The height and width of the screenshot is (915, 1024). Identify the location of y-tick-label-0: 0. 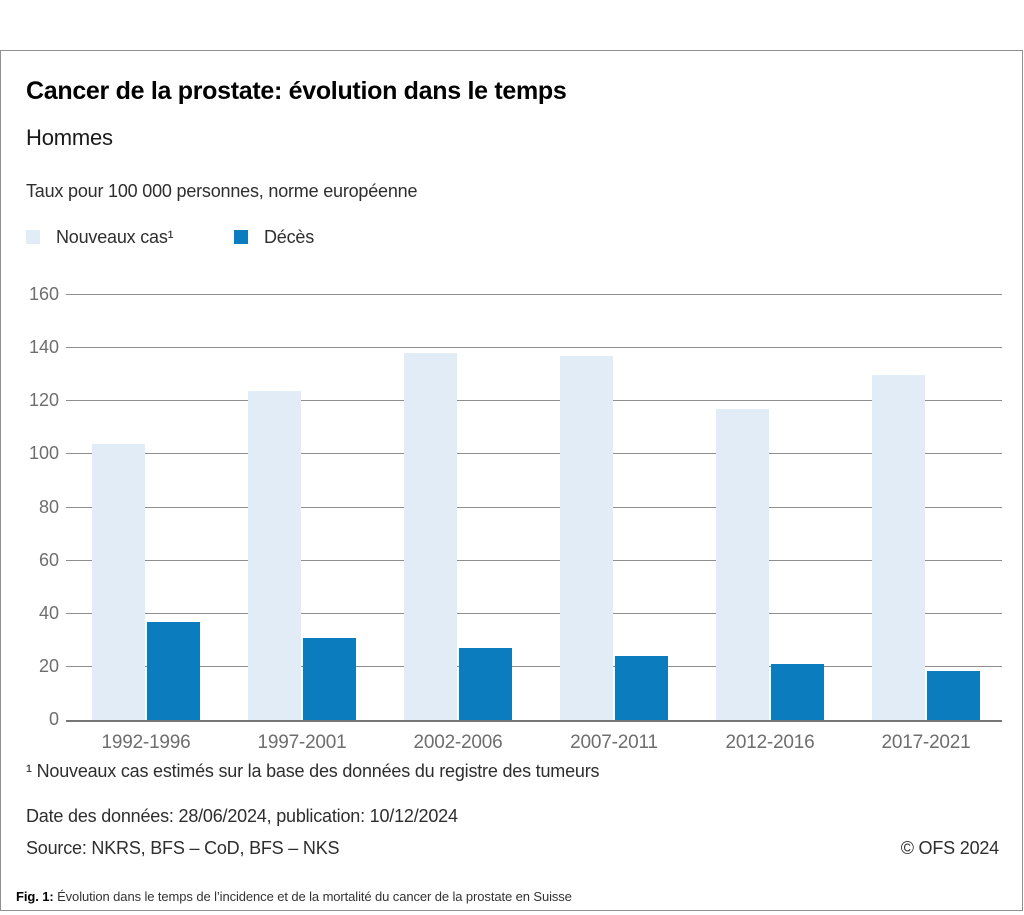
(53, 719).